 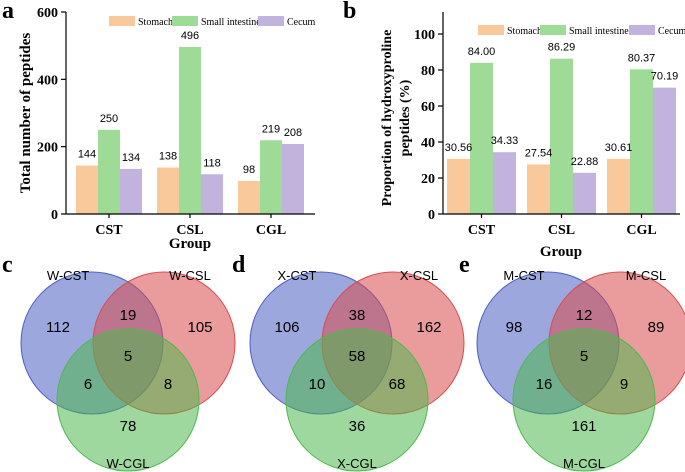 I want to click on panel-b-x-tick-label: CGL, so click(x=641, y=230).